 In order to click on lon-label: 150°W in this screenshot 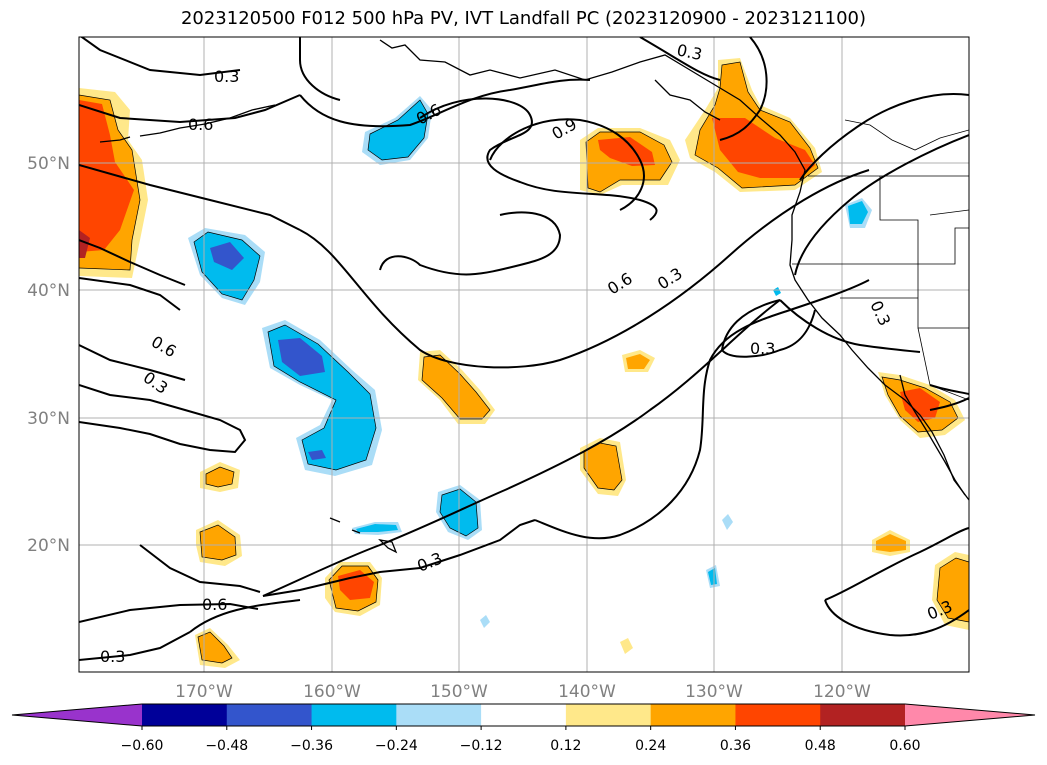, I will do `click(459, 692)`.